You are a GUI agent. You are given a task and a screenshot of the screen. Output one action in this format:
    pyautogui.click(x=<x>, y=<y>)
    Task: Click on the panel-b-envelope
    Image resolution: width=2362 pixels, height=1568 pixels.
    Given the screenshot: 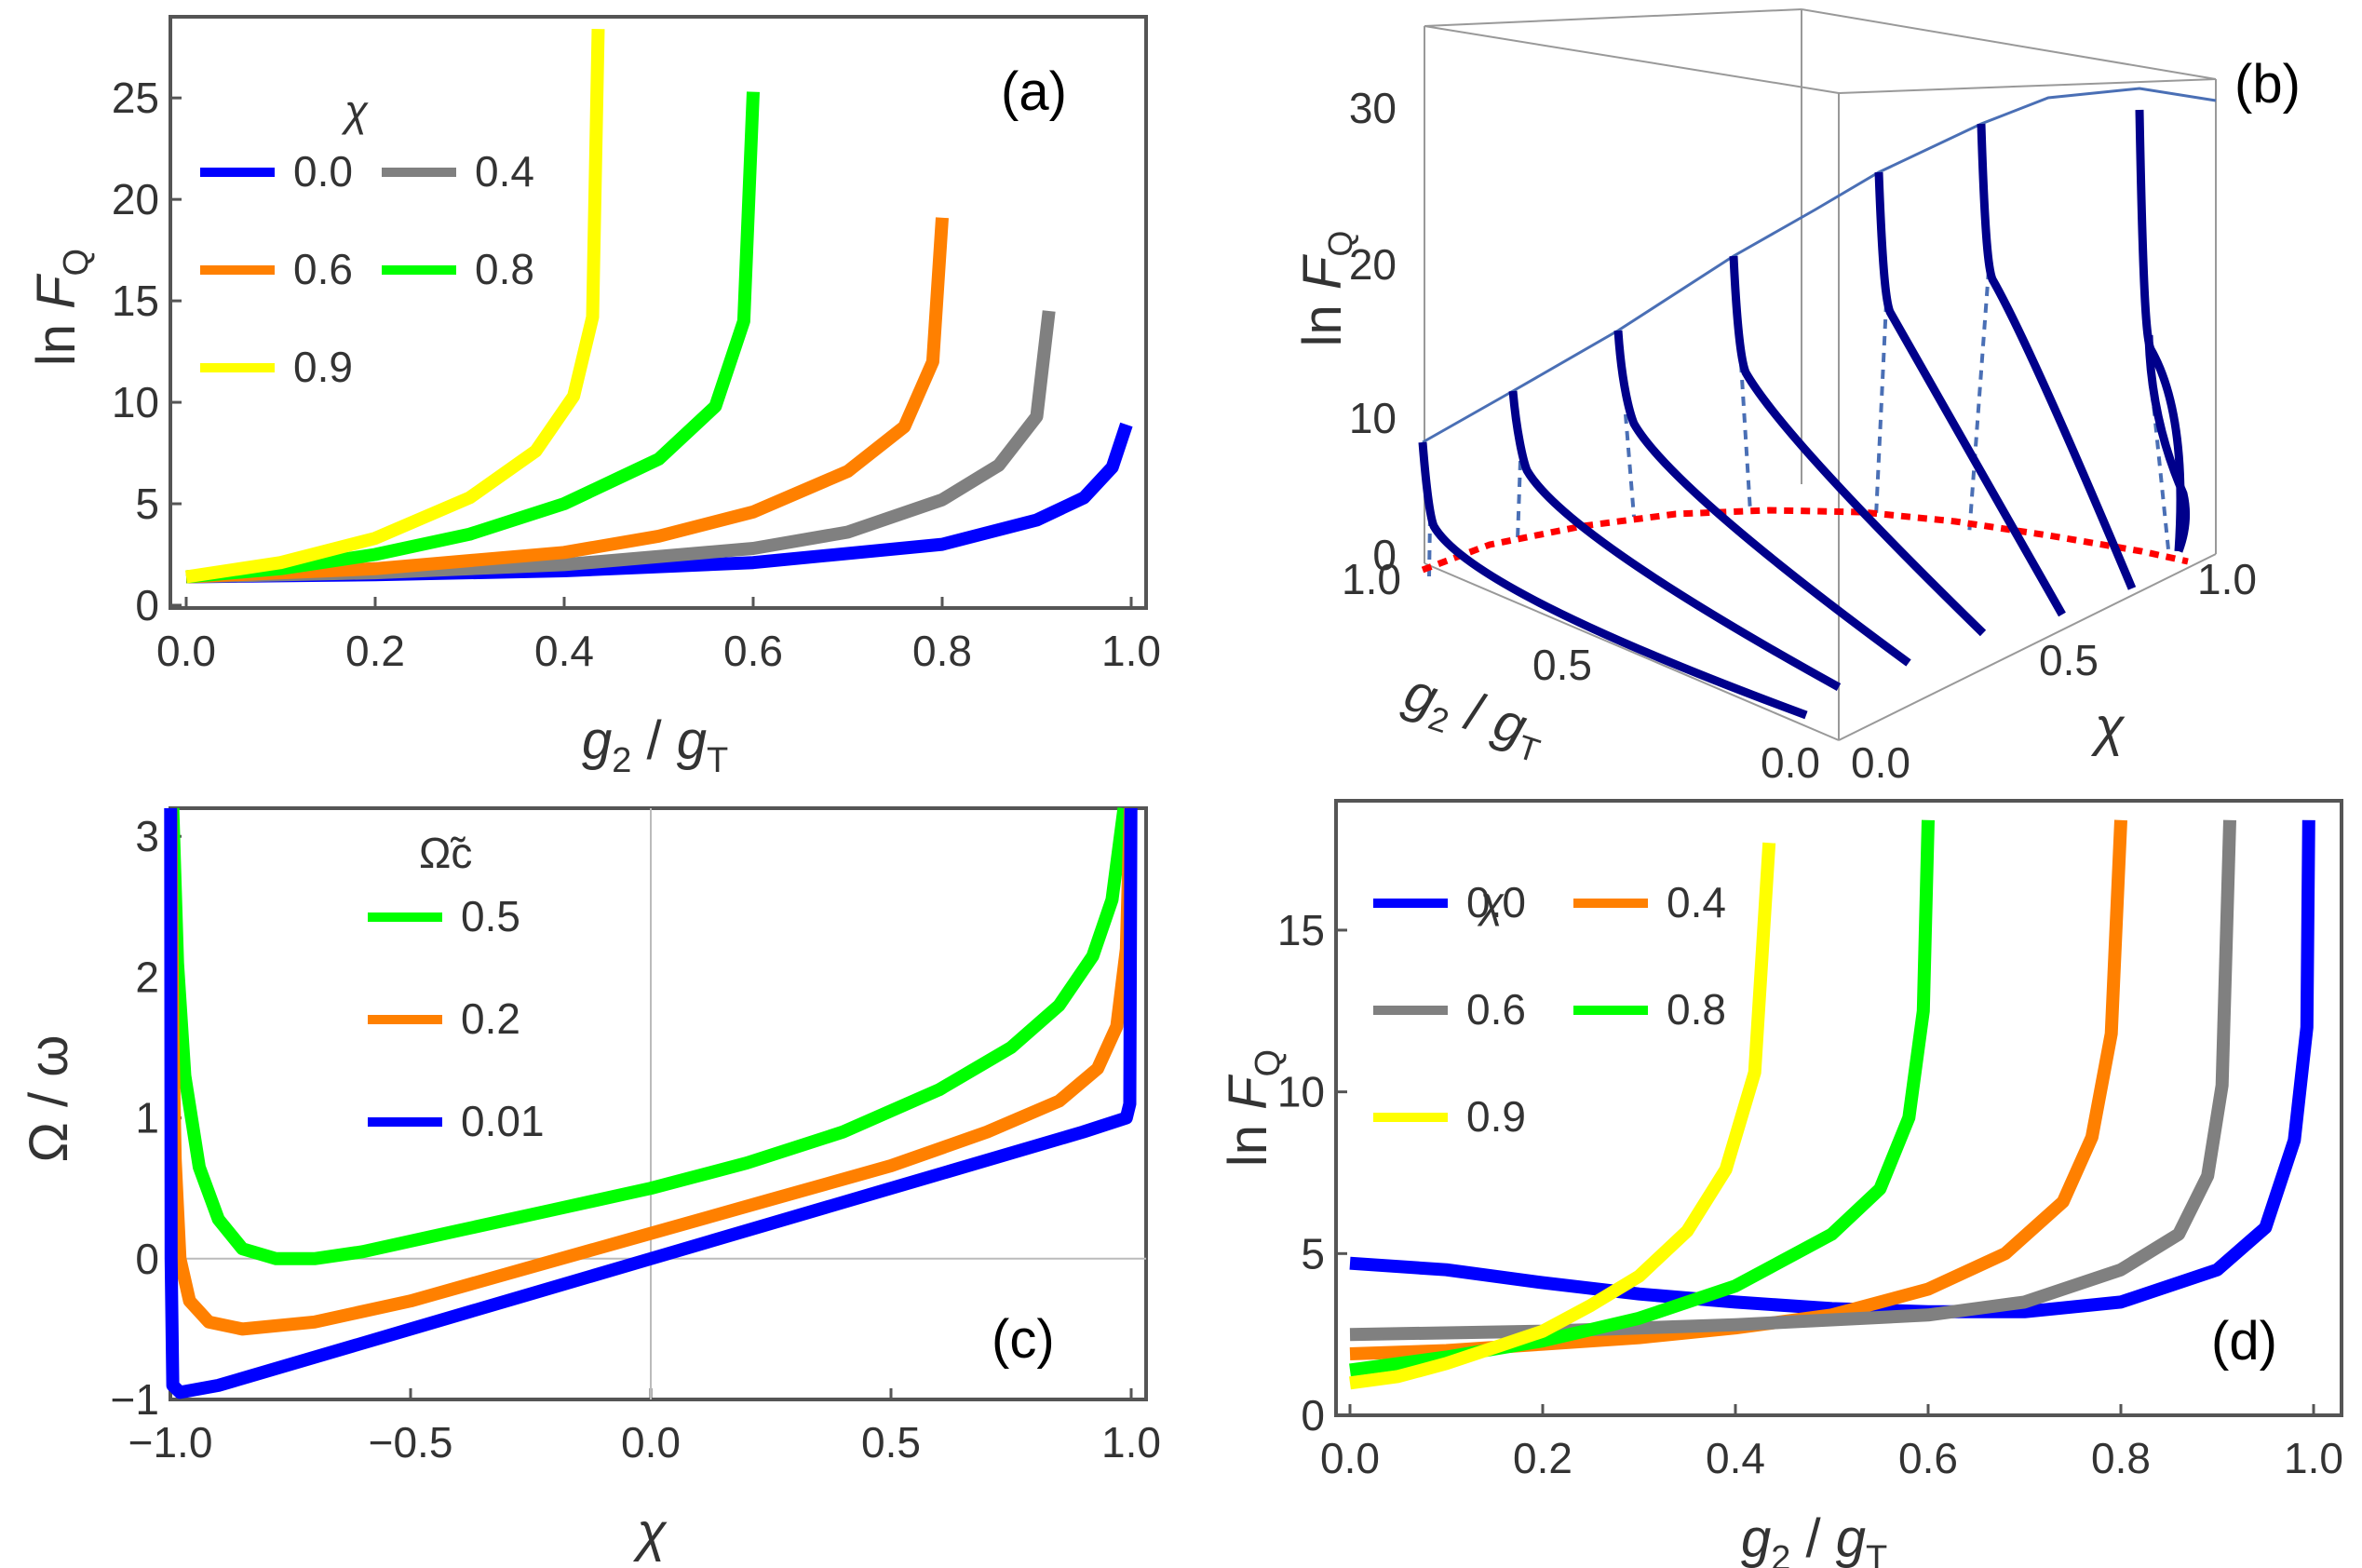 What is the action you would take?
    pyautogui.click(x=1819, y=265)
    